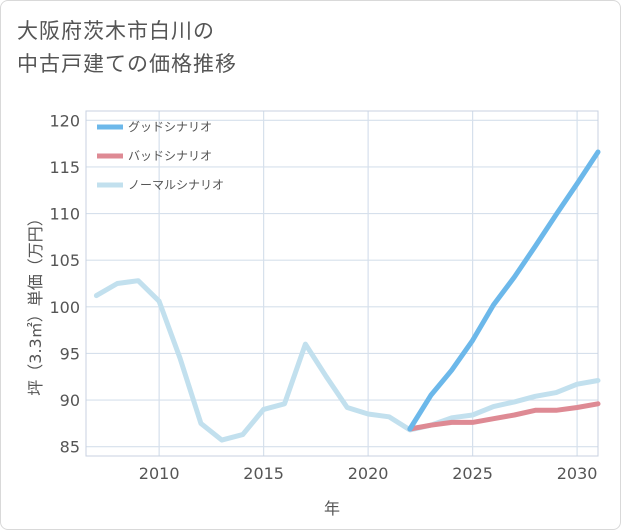  I want to click on y-tick-label: 110, so click(64, 214).